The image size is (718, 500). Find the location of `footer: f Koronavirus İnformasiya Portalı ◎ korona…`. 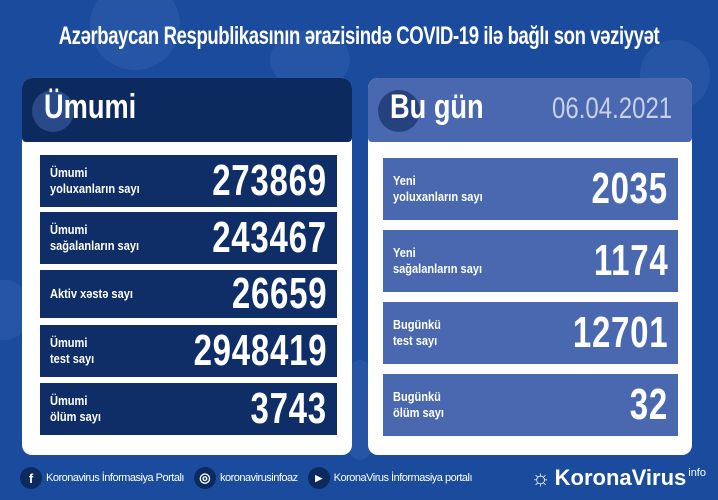

footer: f Koronavirus İnformasiya Portalı ◎ korona… is located at coordinates (359, 478).